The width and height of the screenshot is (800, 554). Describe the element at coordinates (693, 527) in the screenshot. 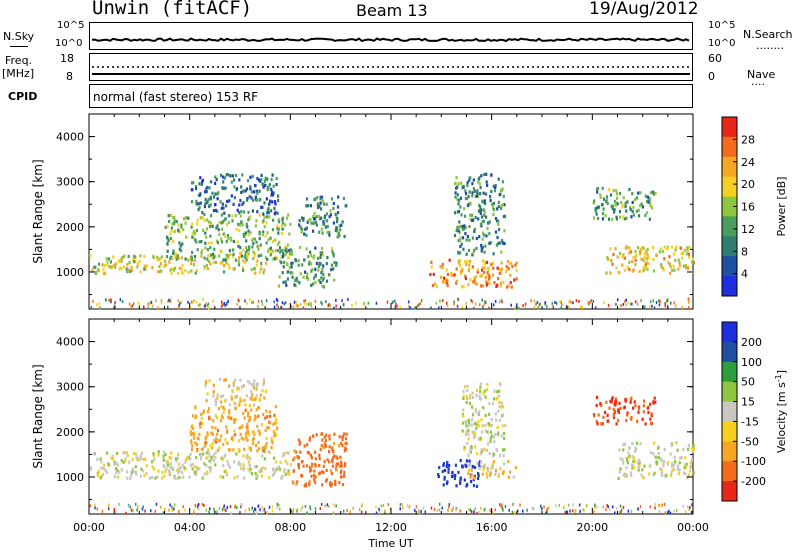

I see `x-tick-label: 00:00` at that location.